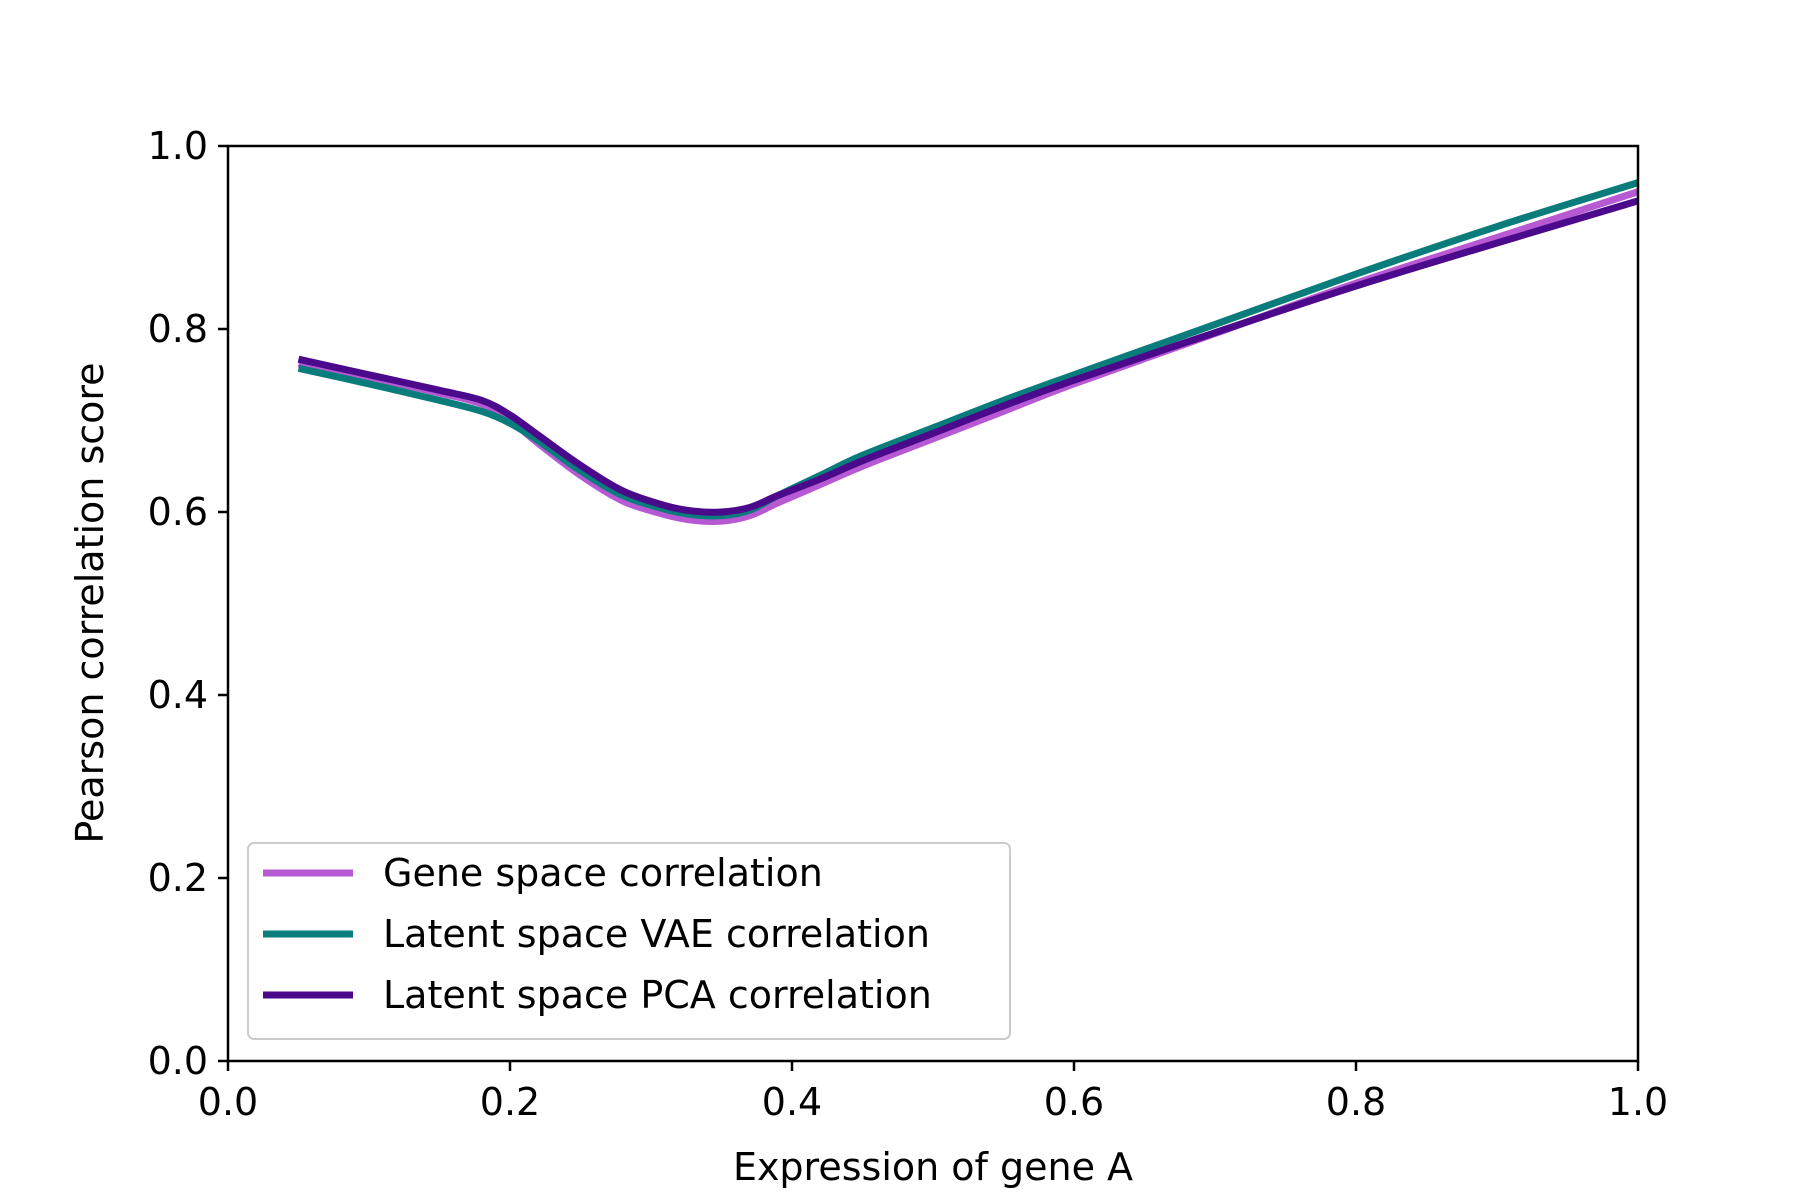 The image size is (1800, 1200). What do you see at coordinates (178, 329) in the screenshot?
I see `y-tick-label: 0.8` at bounding box center [178, 329].